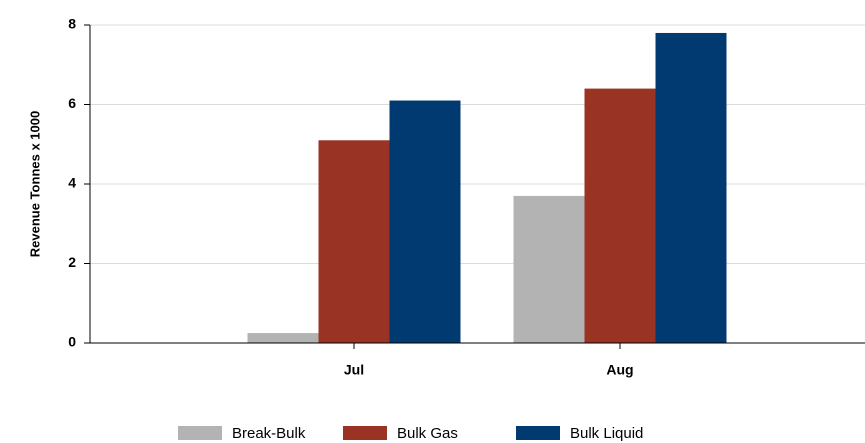  What do you see at coordinates (354, 370) in the screenshot?
I see `x-tick-label: Jul` at bounding box center [354, 370].